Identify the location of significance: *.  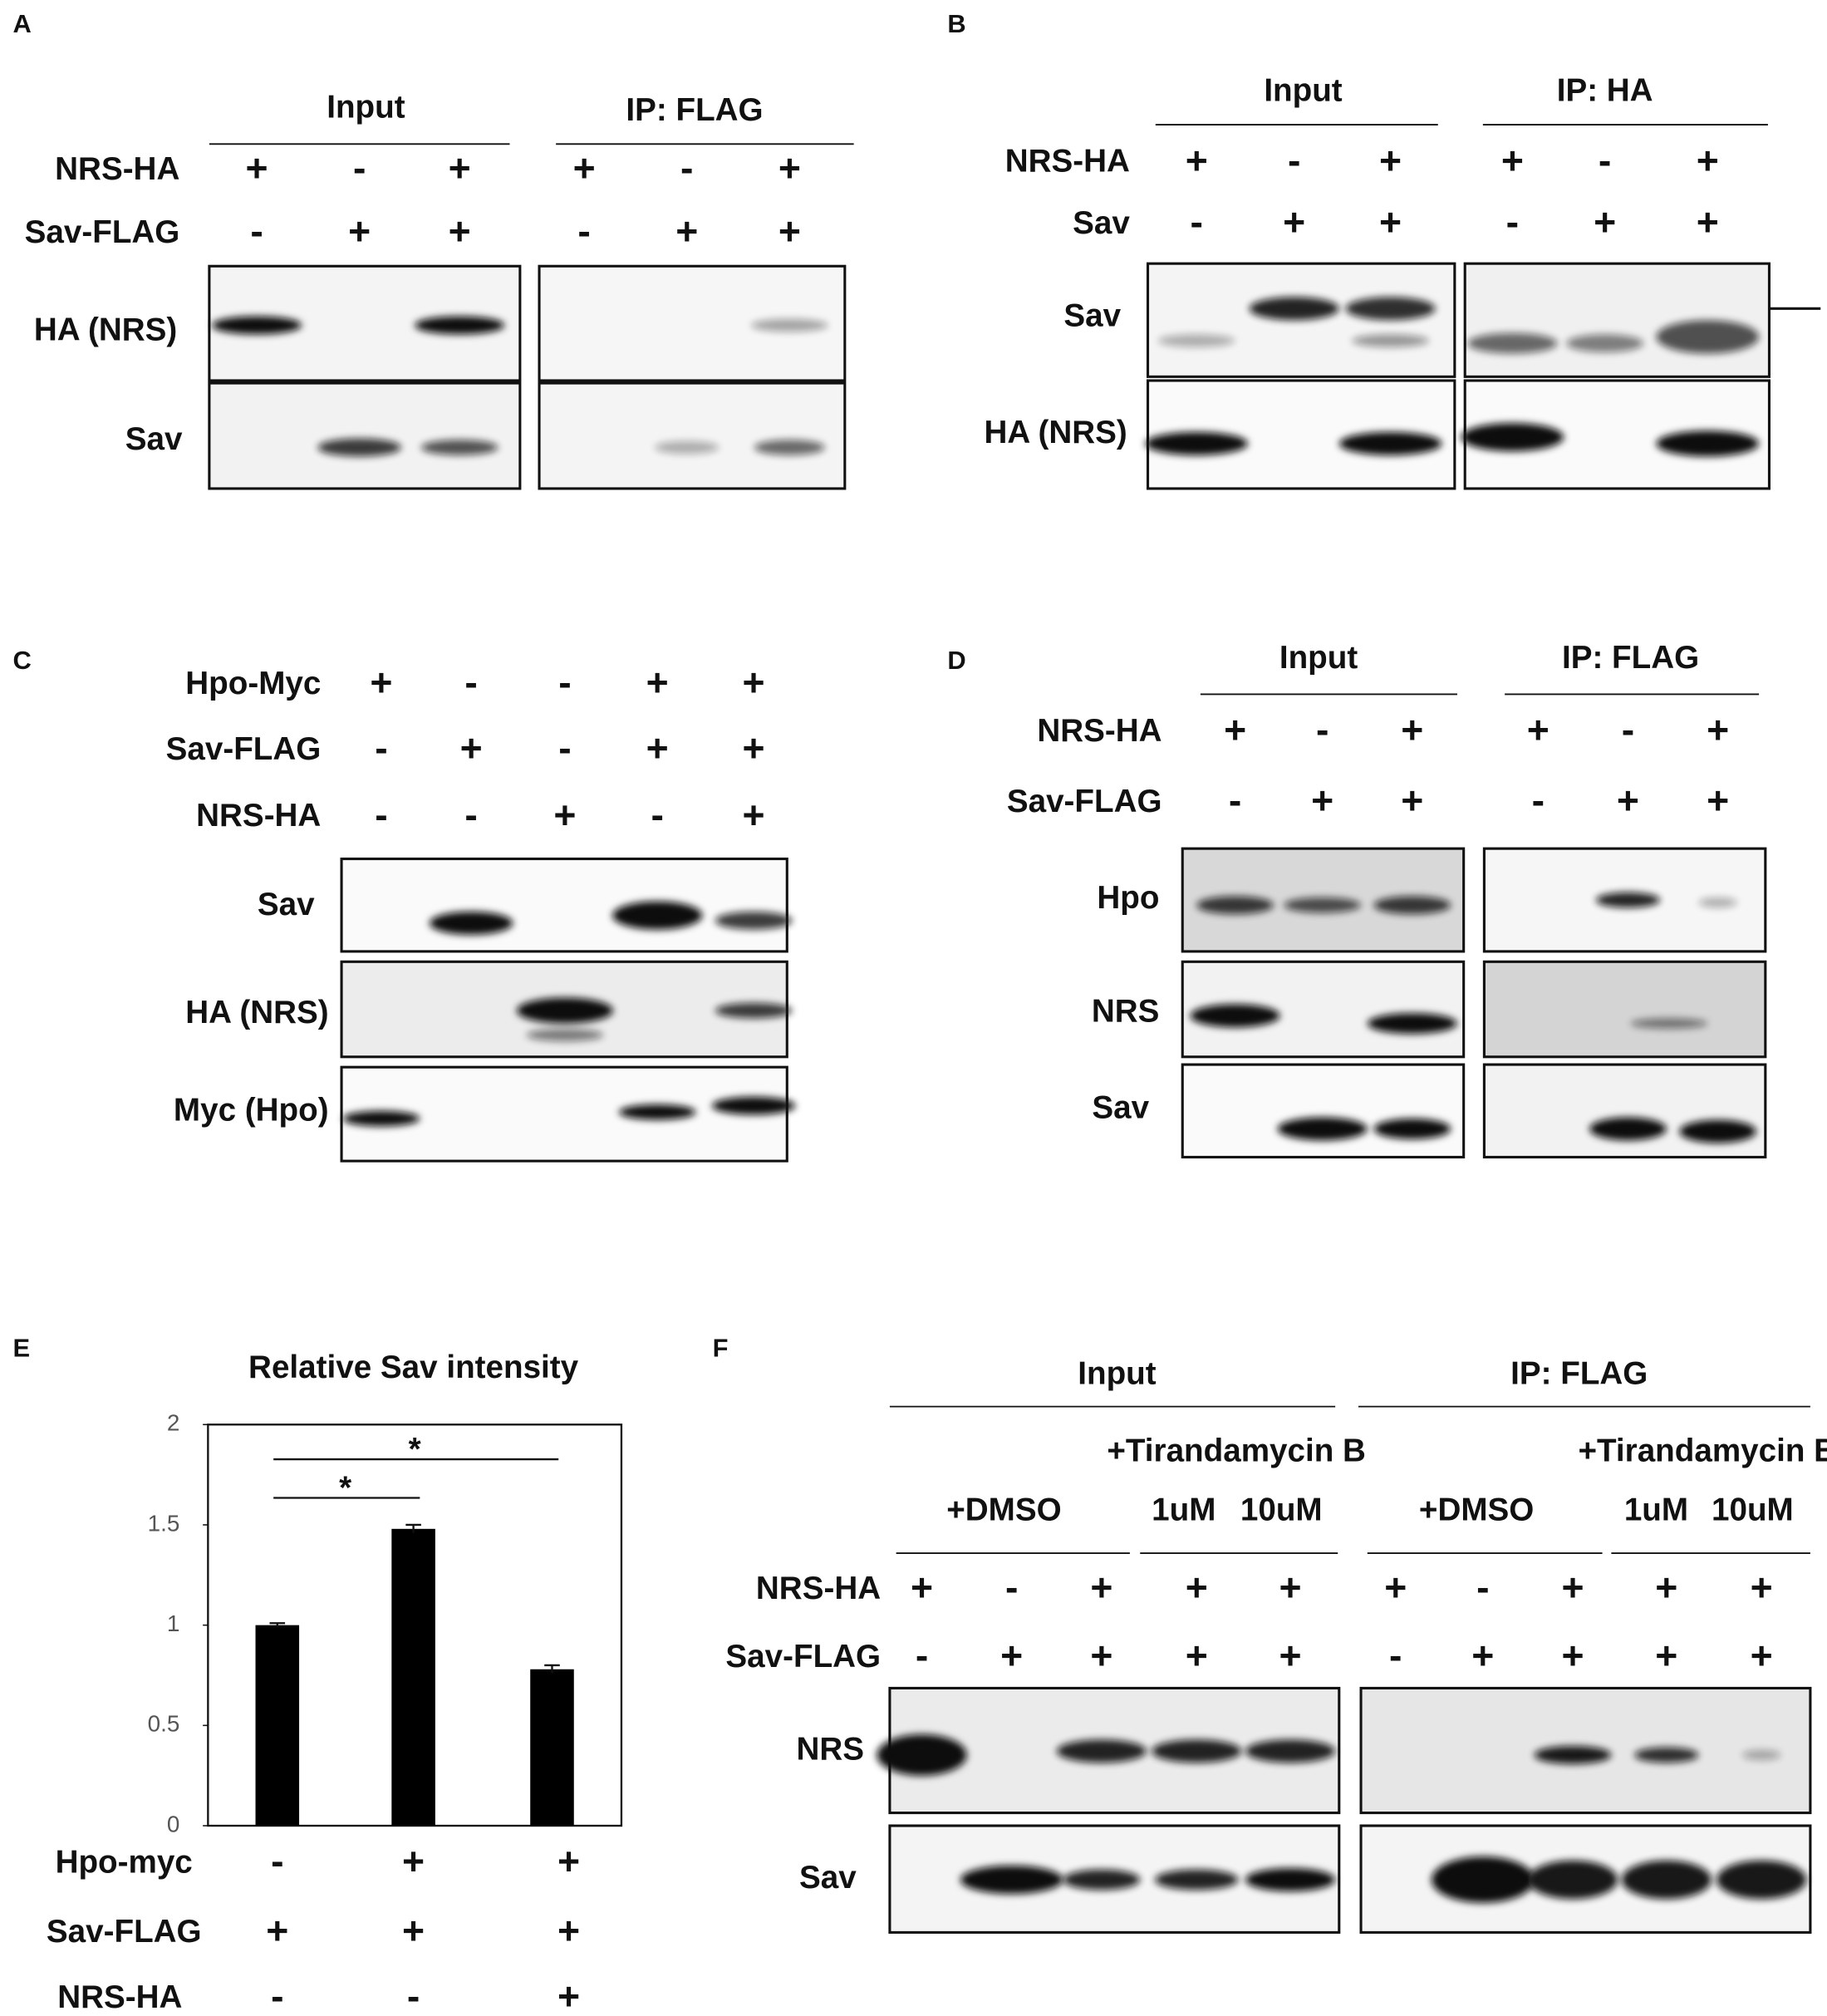
(415, 1450).